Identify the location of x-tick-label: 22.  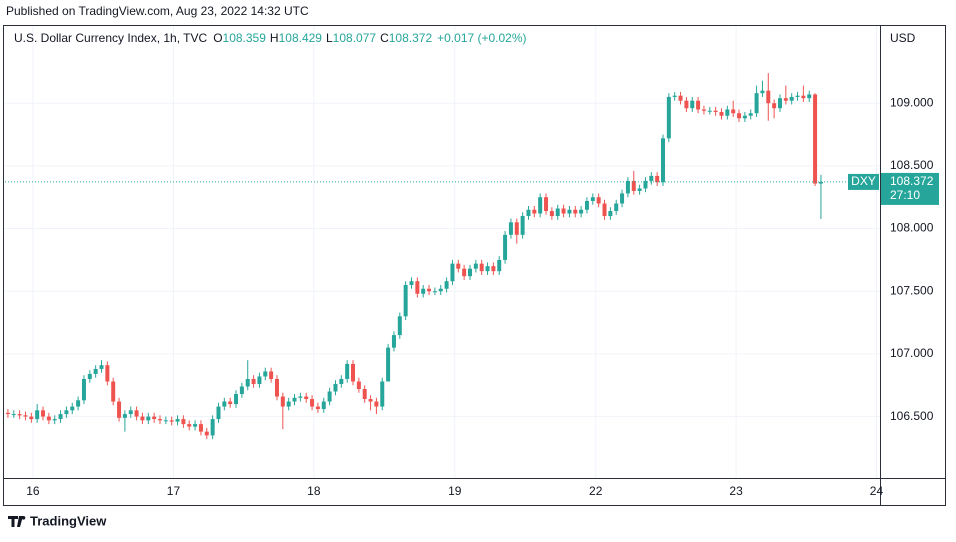
(596, 491).